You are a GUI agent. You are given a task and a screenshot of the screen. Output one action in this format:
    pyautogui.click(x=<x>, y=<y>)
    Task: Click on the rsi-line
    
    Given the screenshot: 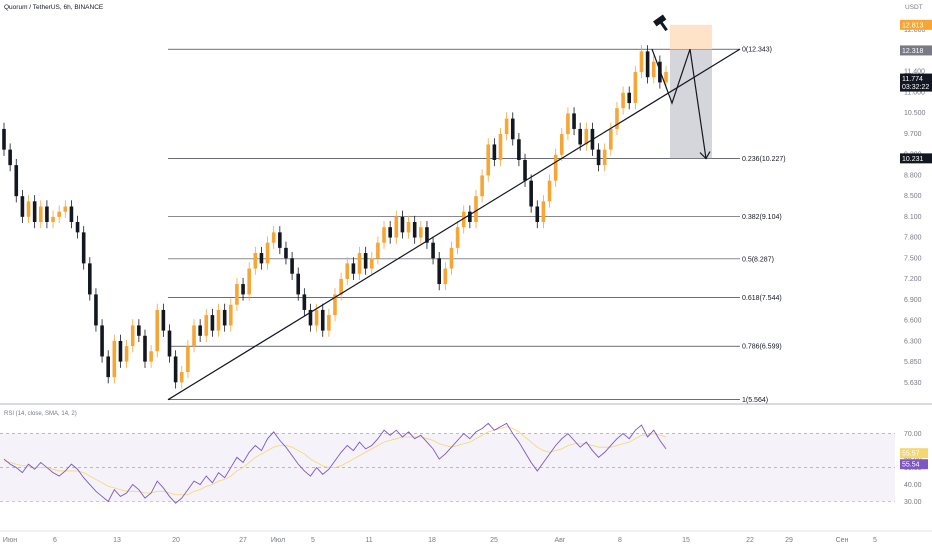 What is the action you would take?
    pyautogui.click(x=335, y=463)
    